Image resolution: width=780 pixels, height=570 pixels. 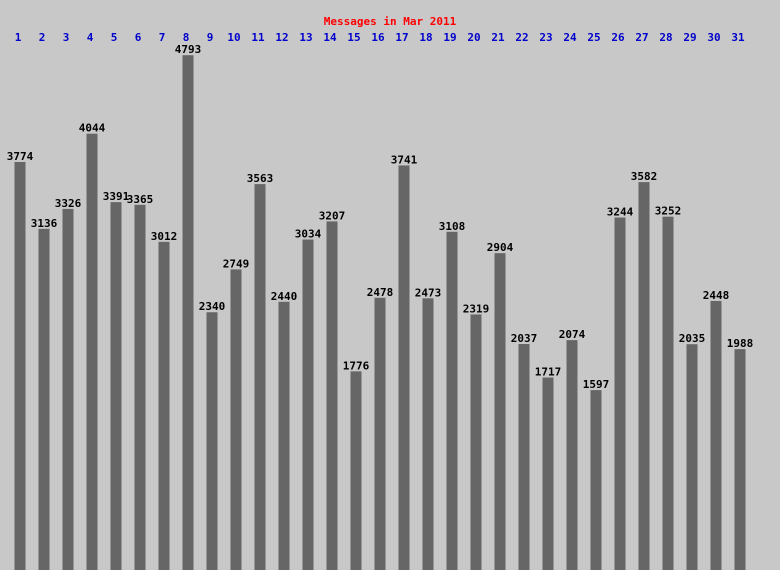 I want to click on value-label: 4044, so click(x=92, y=128).